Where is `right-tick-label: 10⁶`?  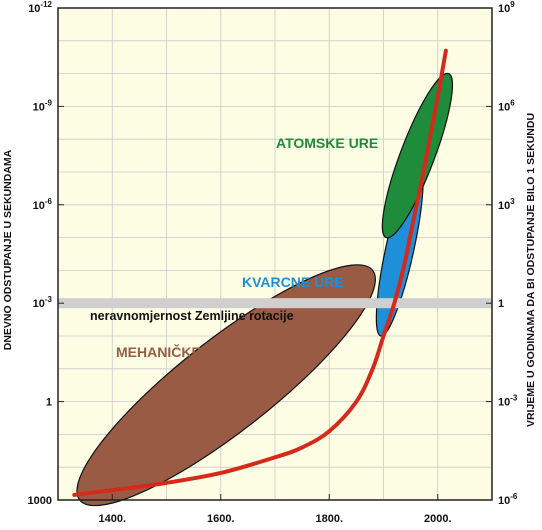
right-tick-label: 10⁶ is located at coordinates (506, 105).